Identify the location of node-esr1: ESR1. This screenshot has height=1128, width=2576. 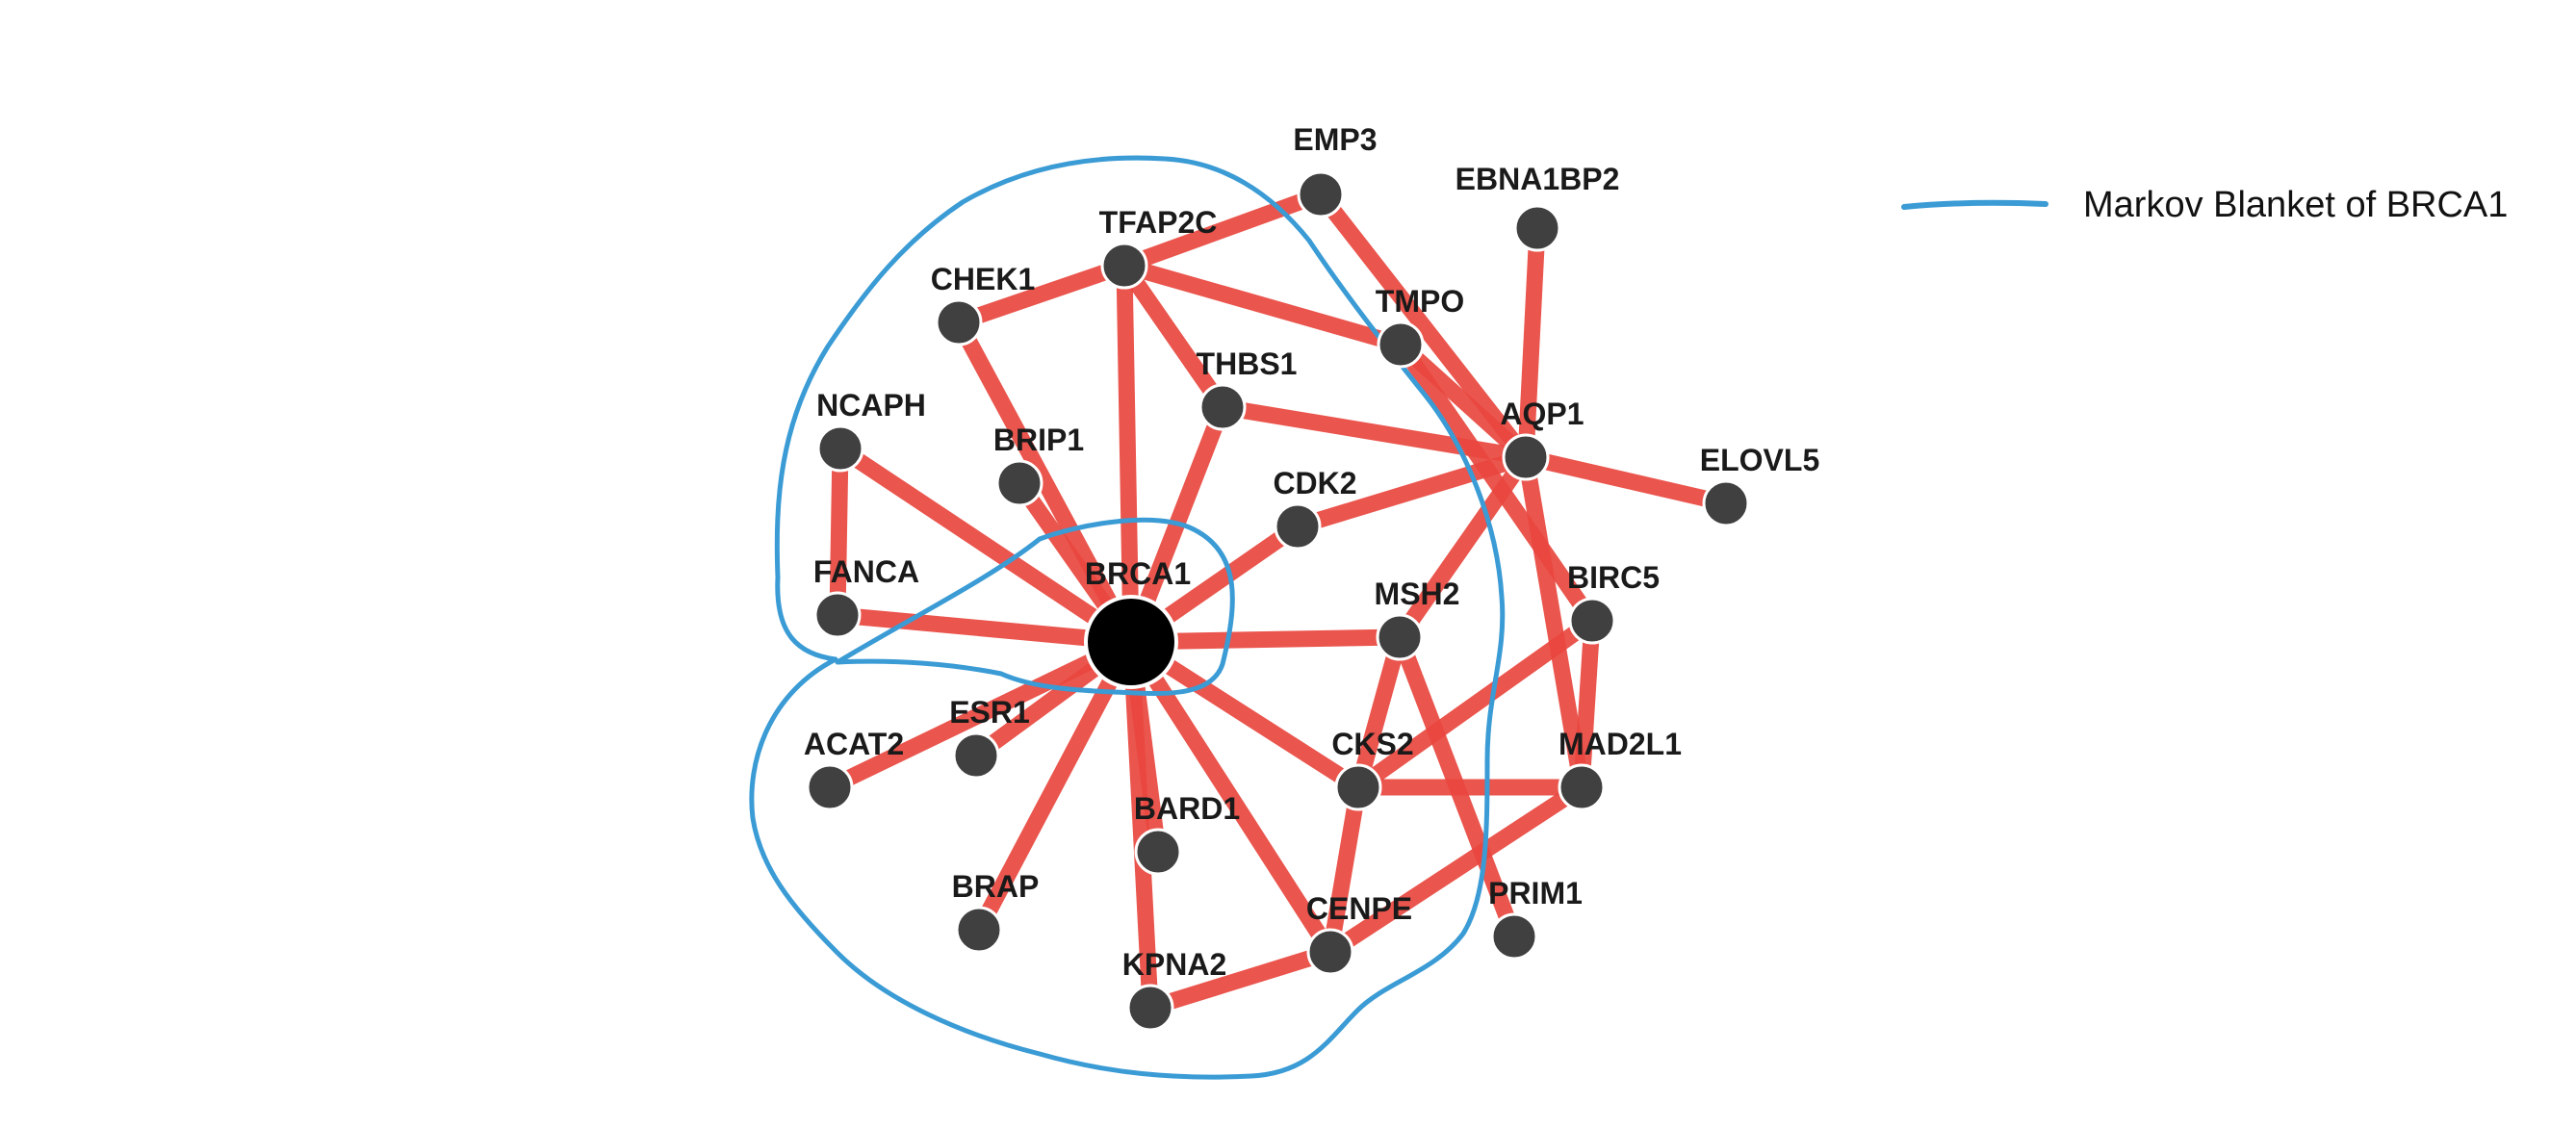
(989, 737).